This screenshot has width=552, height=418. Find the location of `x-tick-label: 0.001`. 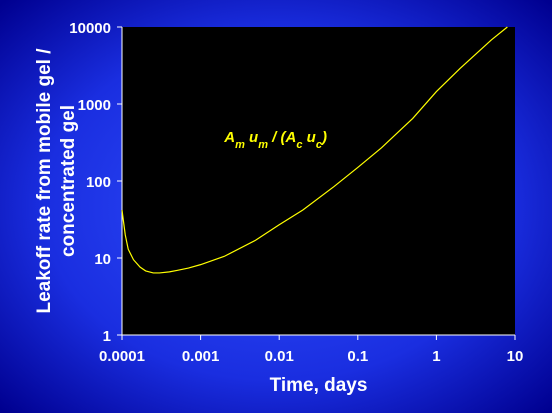

x-tick-label: 0.001 is located at coordinates (201, 356).